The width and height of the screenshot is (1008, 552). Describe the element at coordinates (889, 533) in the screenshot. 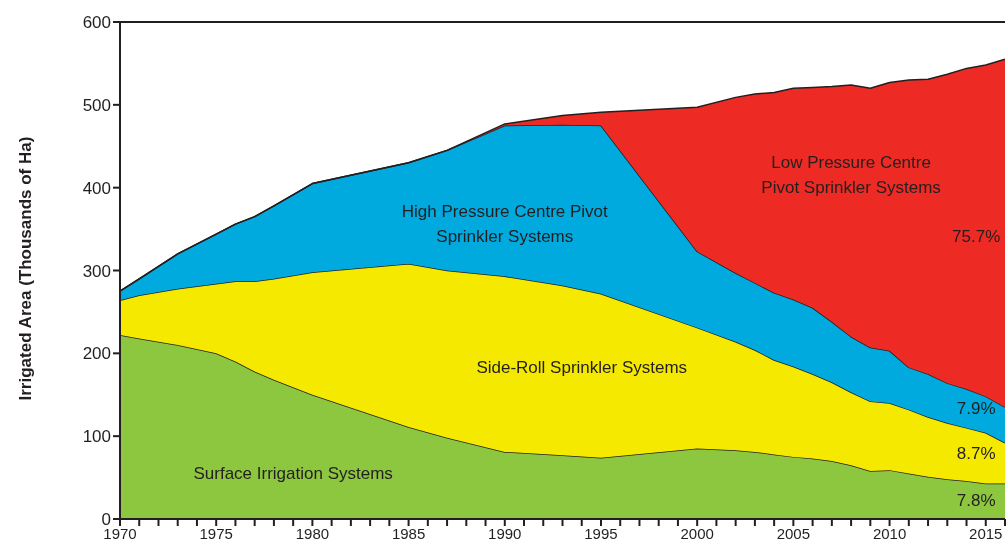

I see `x-tick-label: 2010` at that location.